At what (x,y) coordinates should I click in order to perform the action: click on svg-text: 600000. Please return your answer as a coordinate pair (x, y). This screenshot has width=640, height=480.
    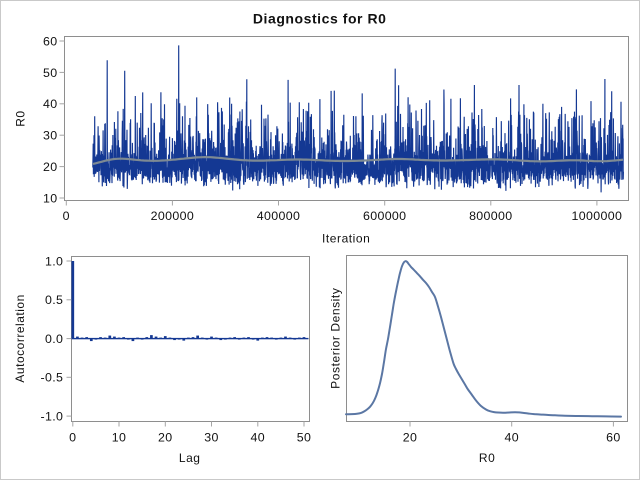
    Looking at the image, I should click on (384, 216).